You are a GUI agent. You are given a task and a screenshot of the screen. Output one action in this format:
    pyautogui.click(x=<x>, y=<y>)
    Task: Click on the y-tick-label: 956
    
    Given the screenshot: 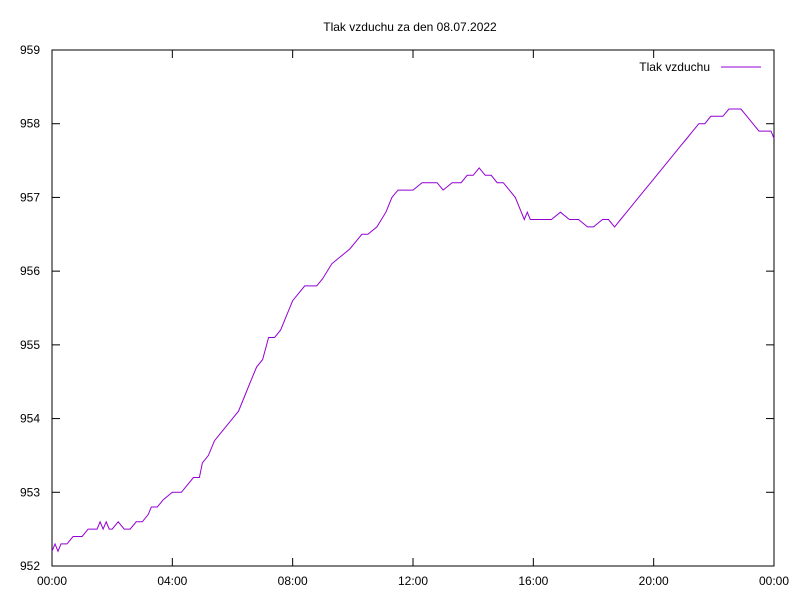 What is the action you would take?
    pyautogui.click(x=30, y=271)
    